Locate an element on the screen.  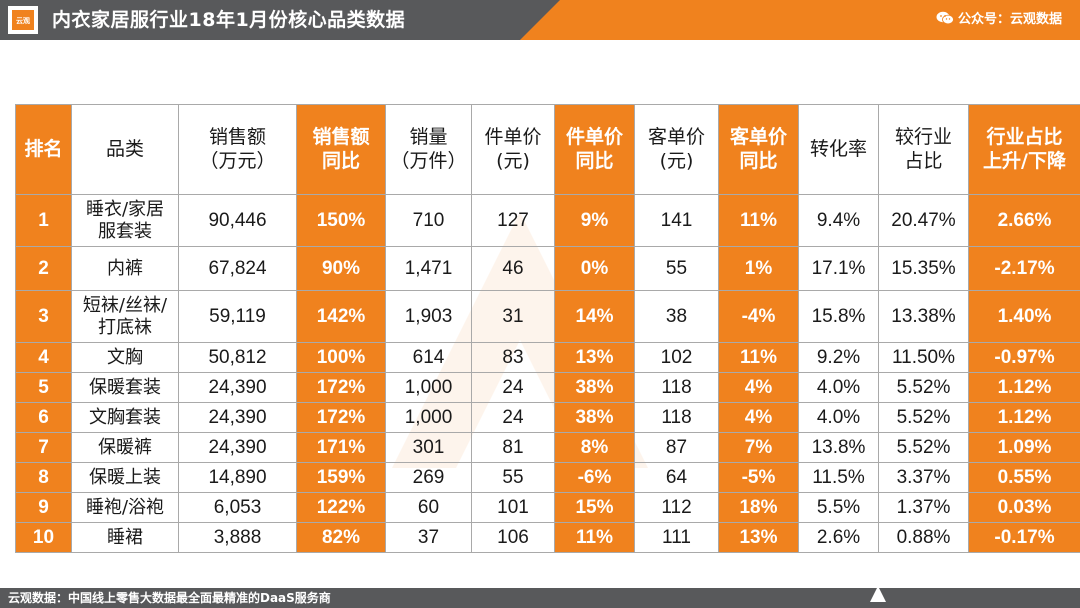
cell-unit-price-yoy: 15% is located at coordinates (594, 507).